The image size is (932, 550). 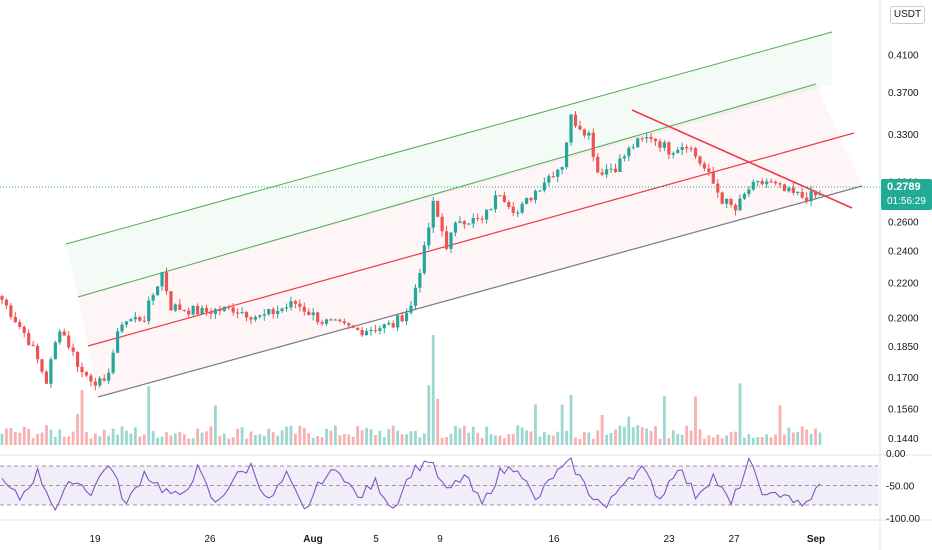 What do you see at coordinates (904, 187) in the screenshot?
I see `last-price-value: 0.2789` at bounding box center [904, 187].